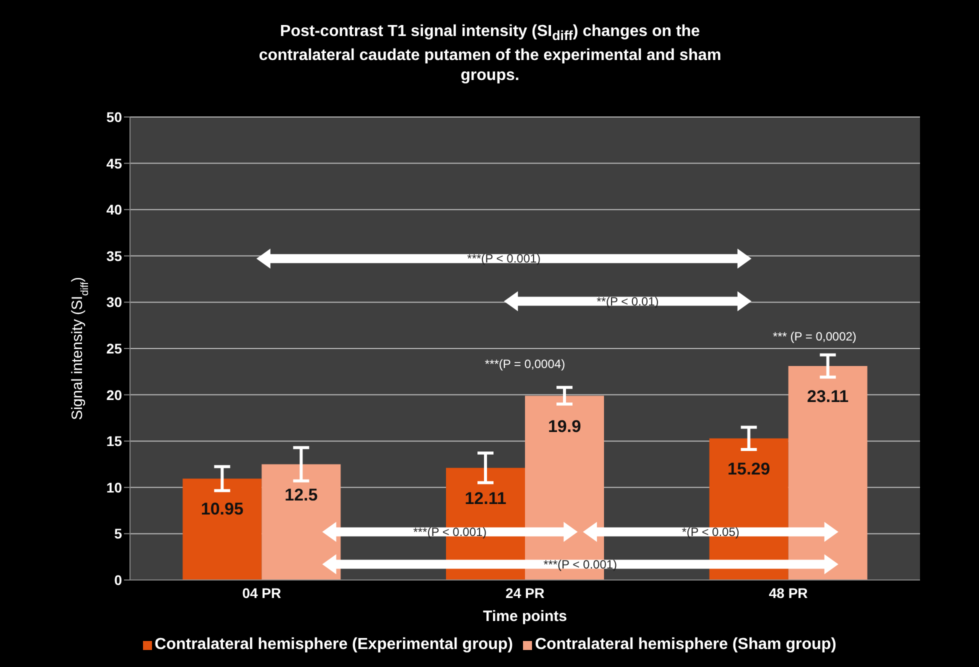 The height and width of the screenshot is (667, 979). What do you see at coordinates (222, 509) in the screenshot?
I see `data-label: 10.95` at bounding box center [222, 509].